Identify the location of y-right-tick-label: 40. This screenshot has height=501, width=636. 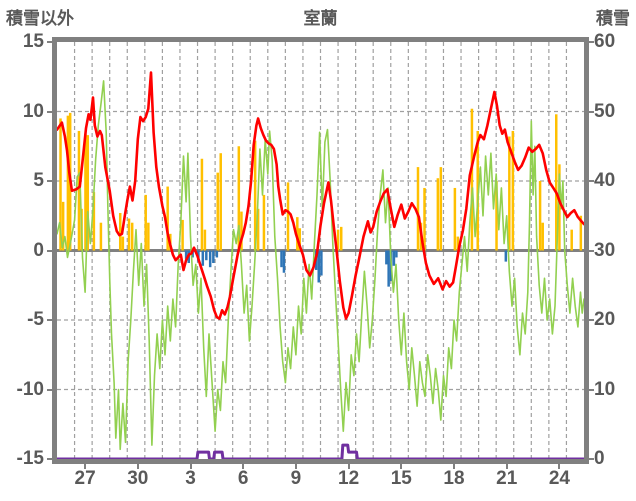
(605, 180).